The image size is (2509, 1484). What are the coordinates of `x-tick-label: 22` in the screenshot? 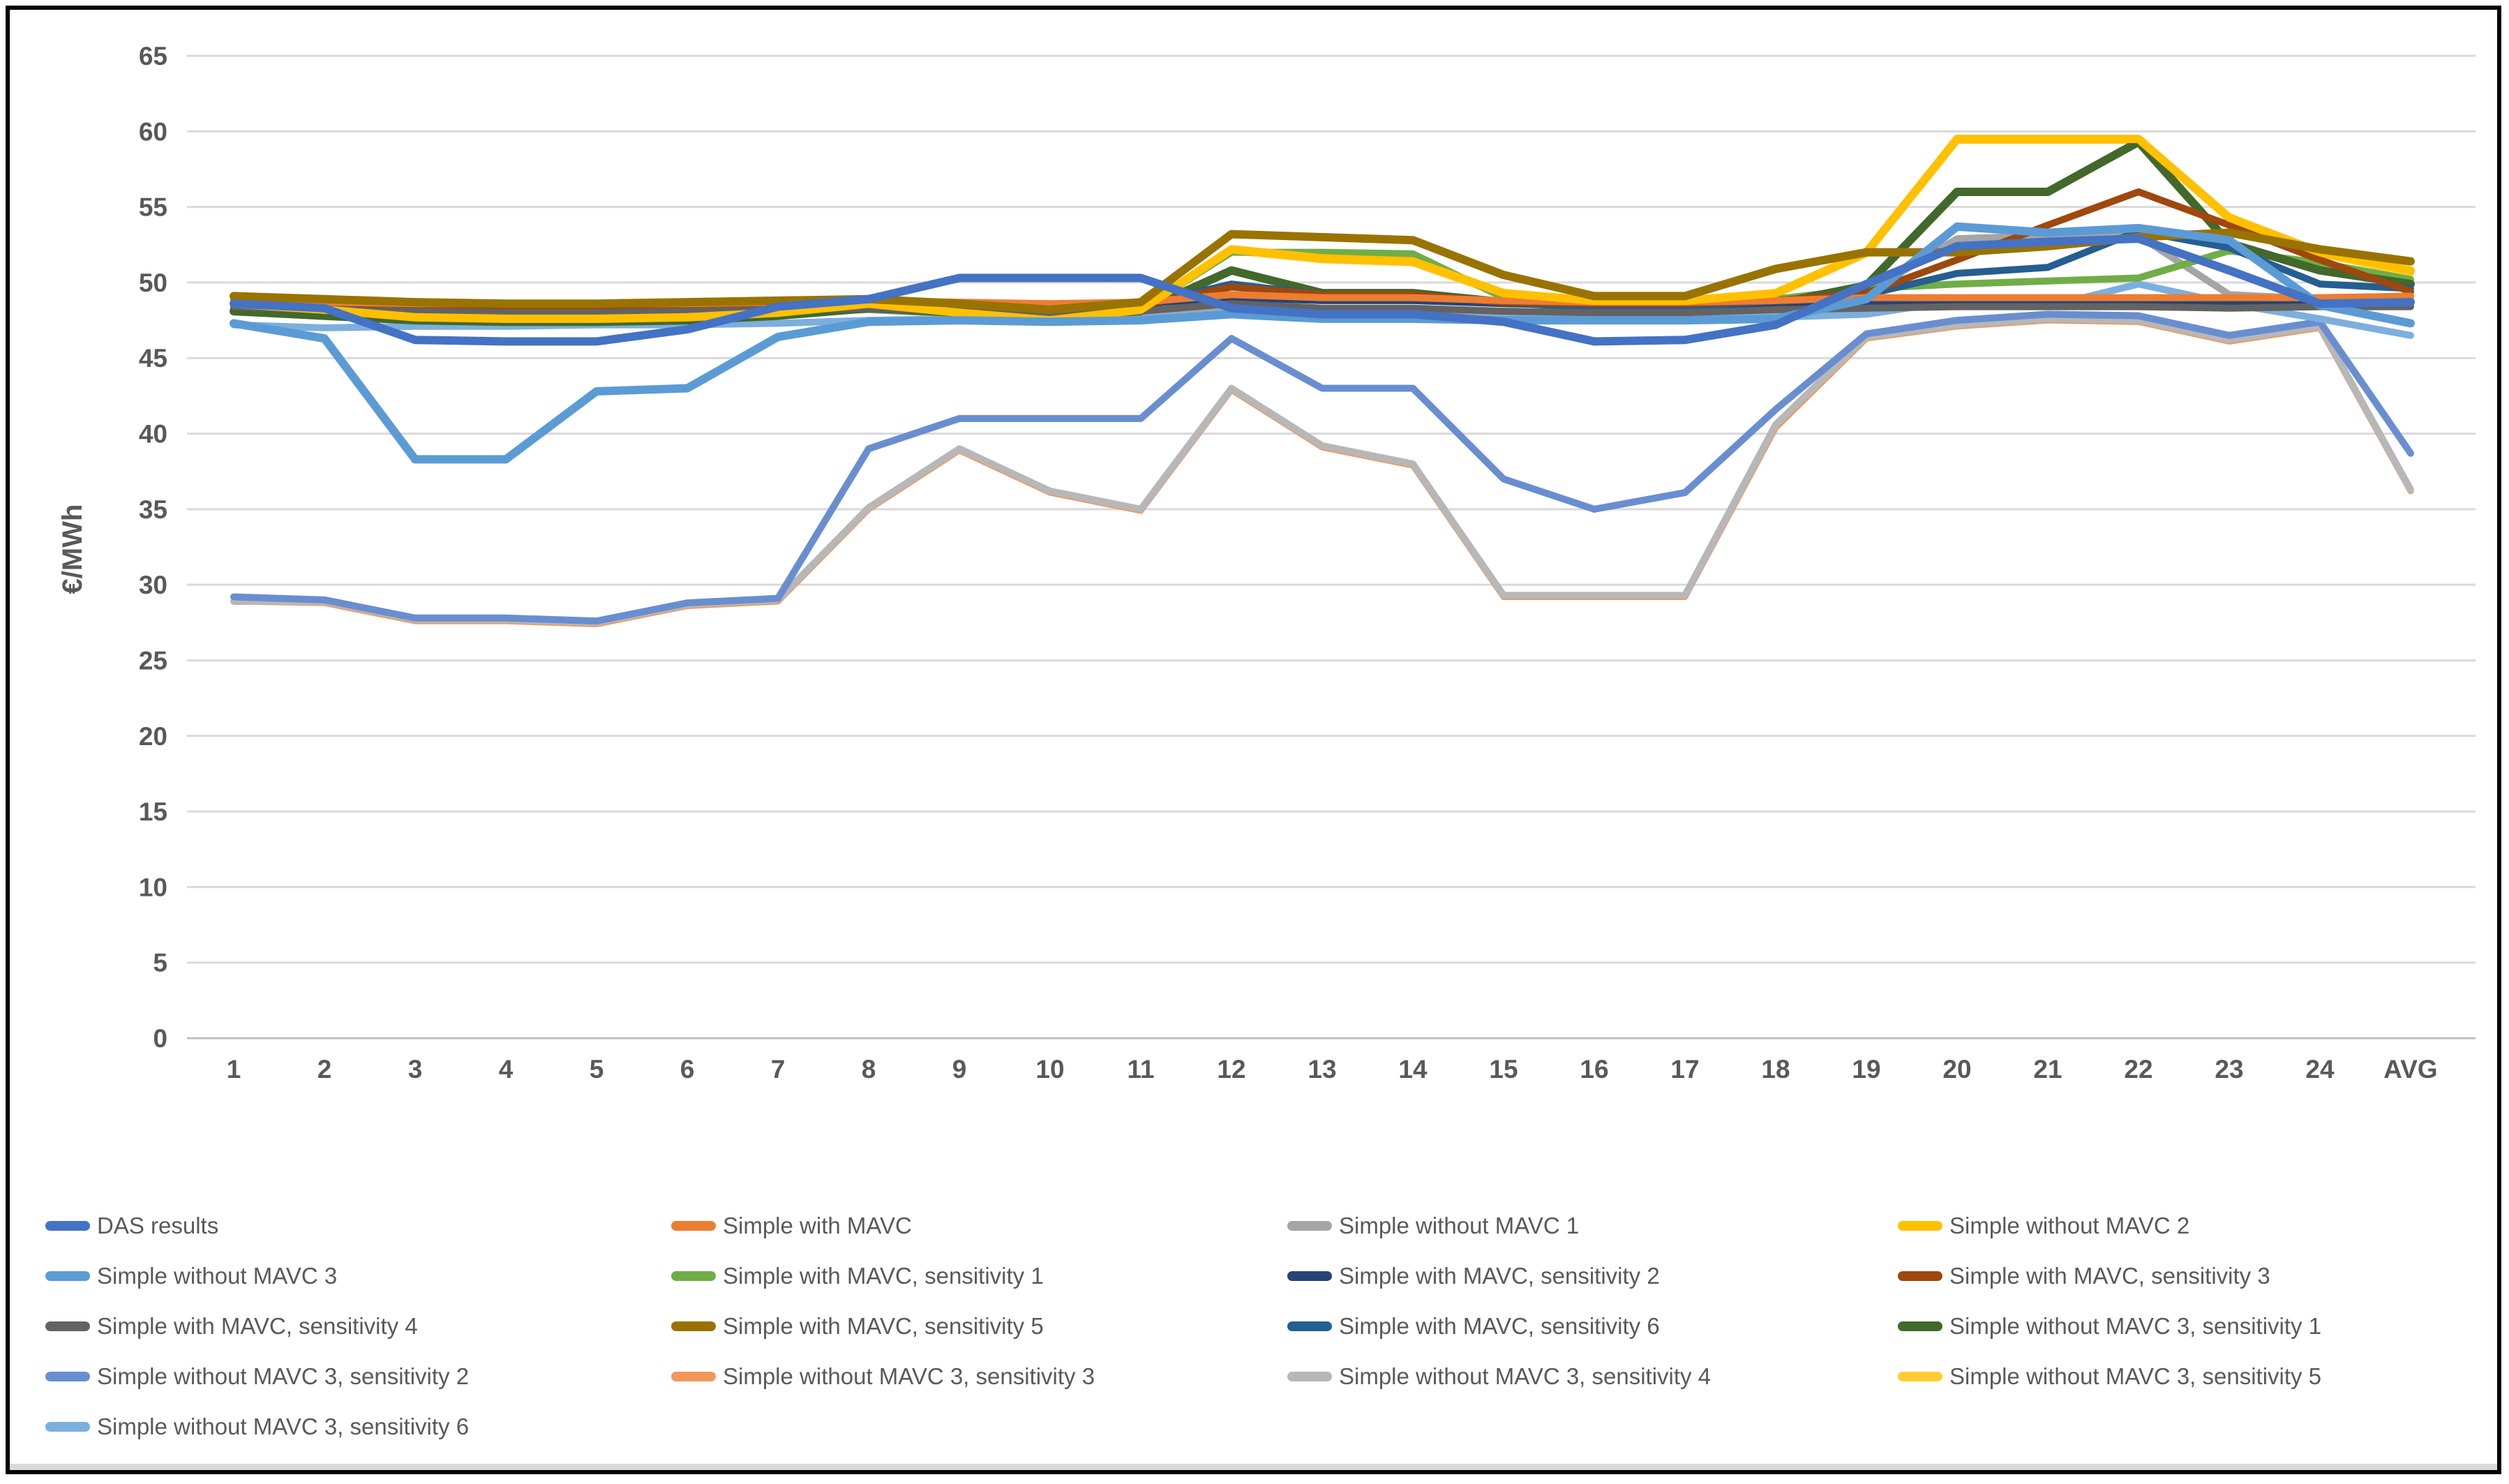 It's located at (2138, 1070).